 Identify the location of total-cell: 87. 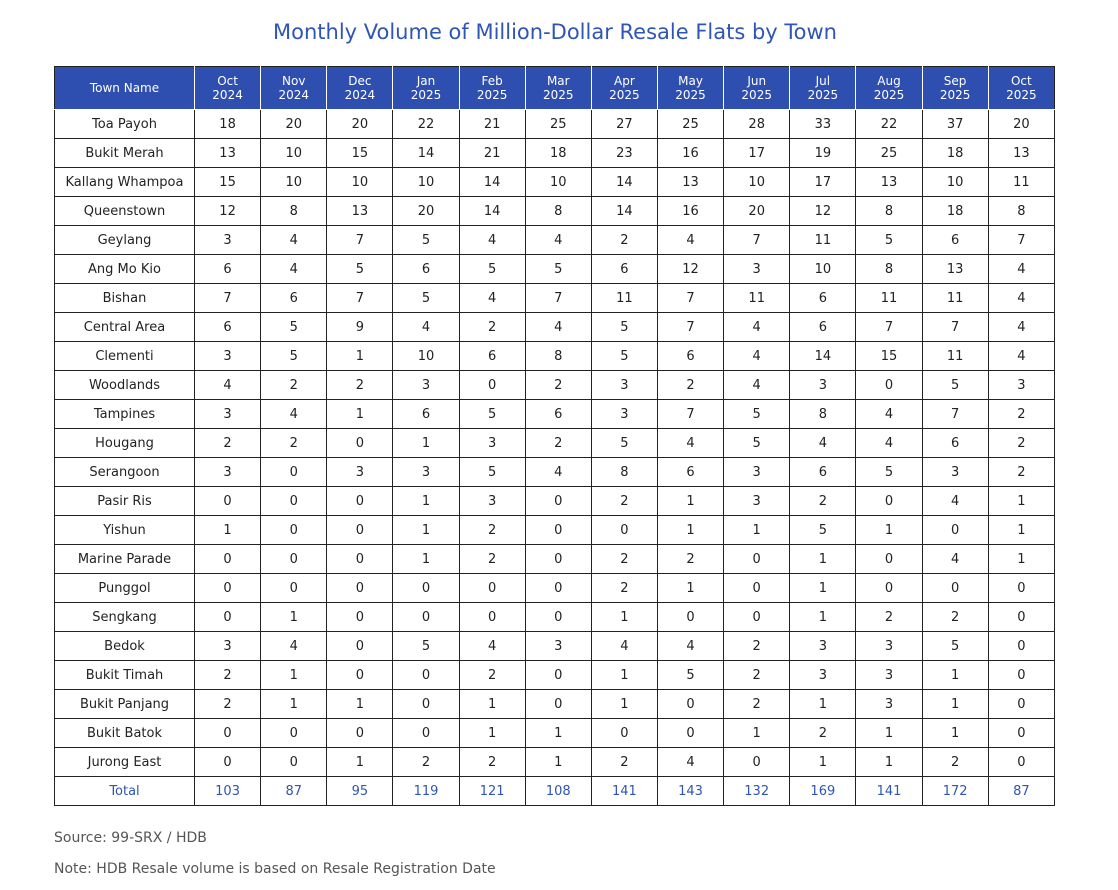
(1021, 791).